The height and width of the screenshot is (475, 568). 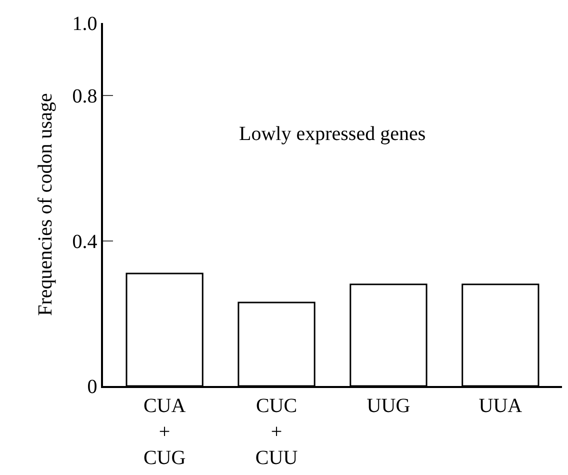 What do you see at coordinates (92, 387) in the screenshot?
I see `y-tick-label: 0` at bounding box center [92, 387].